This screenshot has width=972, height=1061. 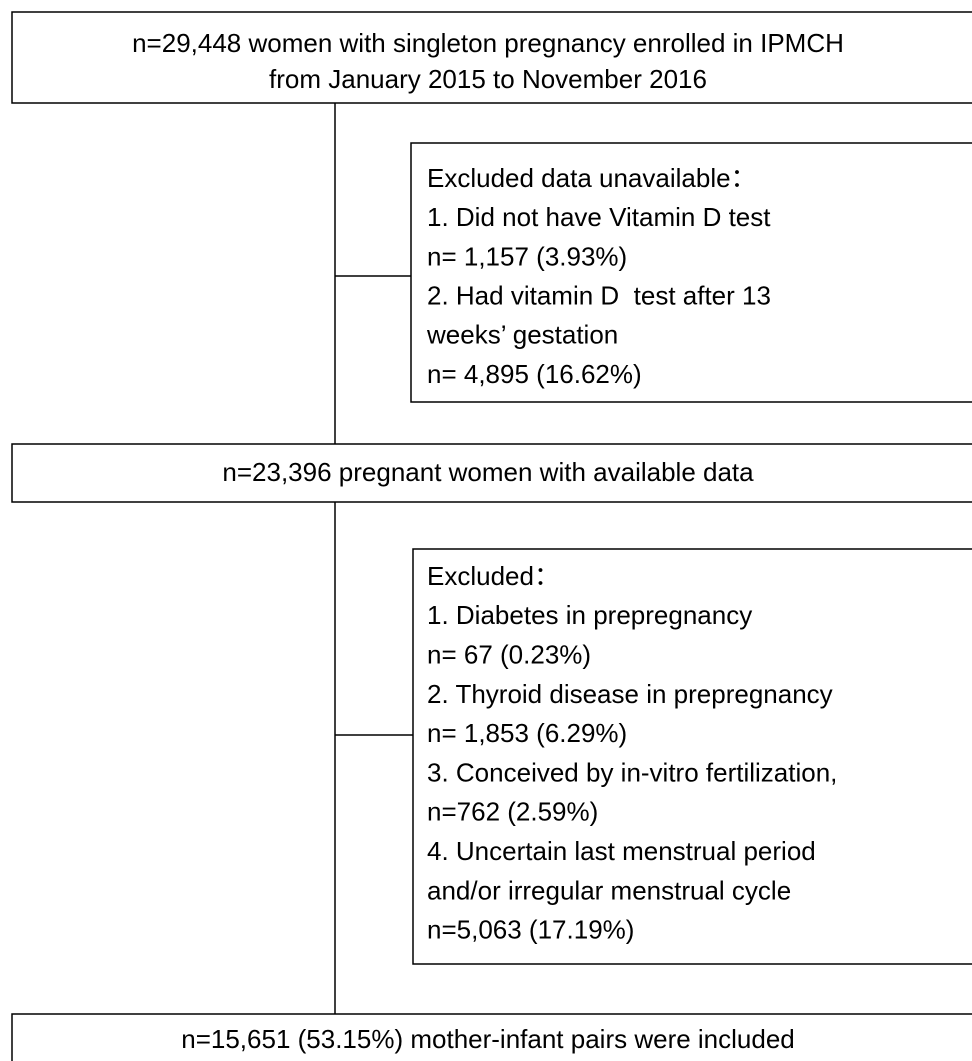 I want to click on node-text: n=5,063 (17.19%), so click(x=530, y=930).